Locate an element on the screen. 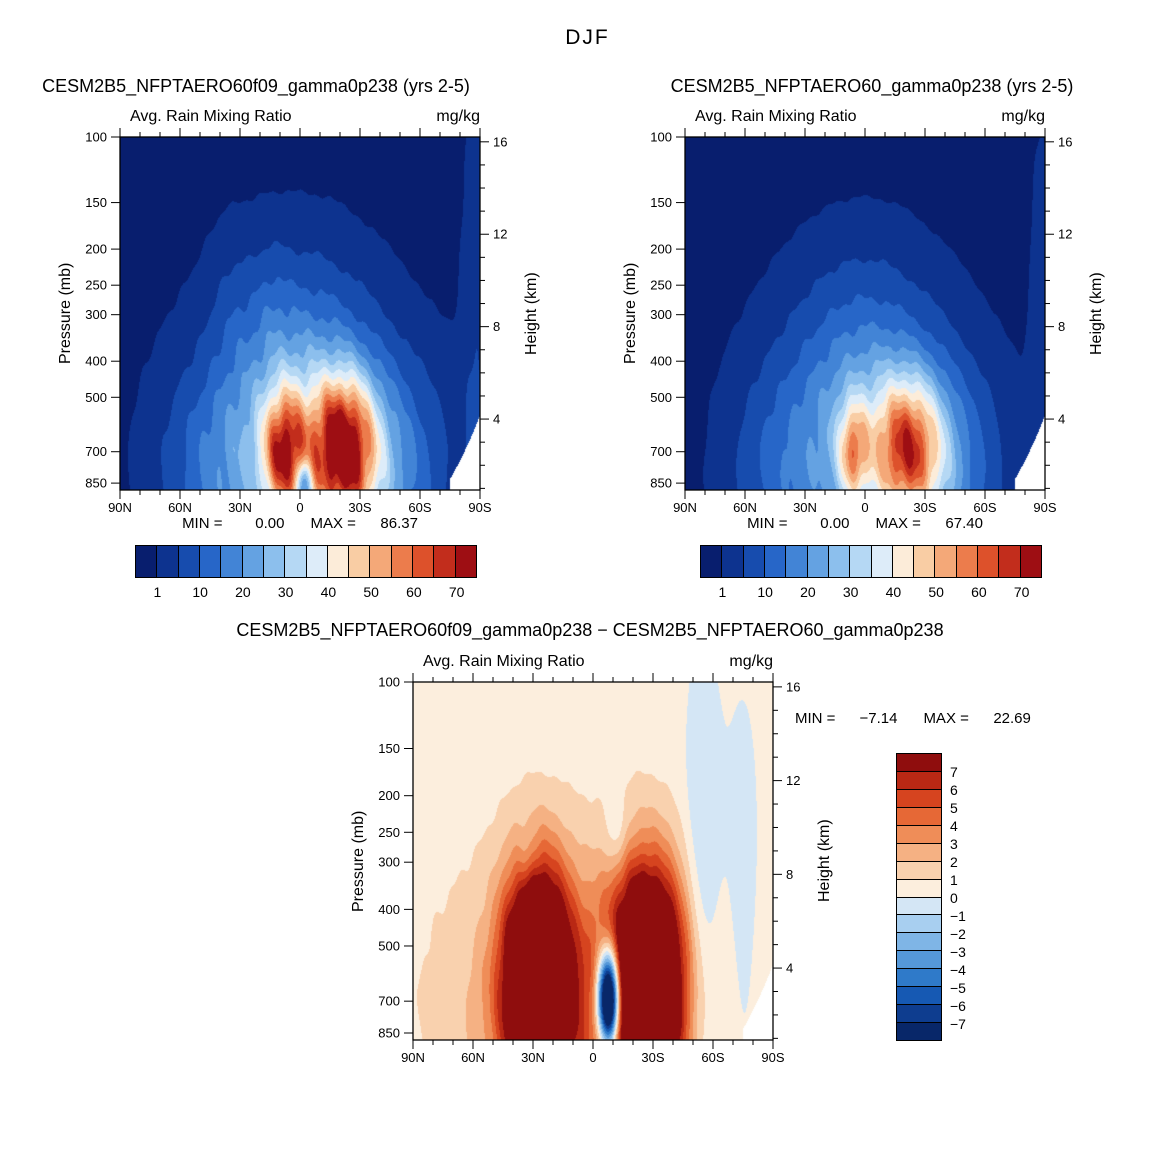 The height and width of the screenshot is (1175, 1175). tick-label: 300 is located at coordinates (661, 314).